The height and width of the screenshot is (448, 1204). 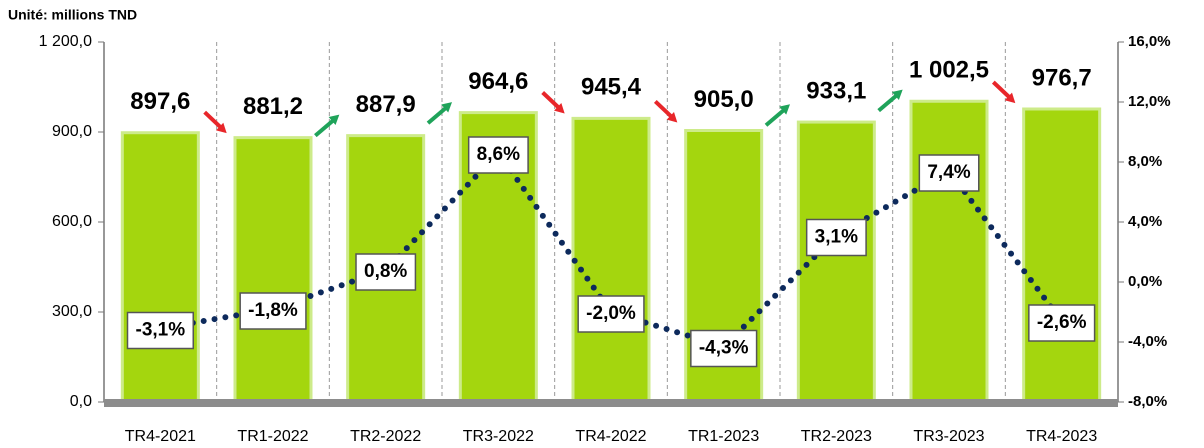 I want to click on y-tick-label: 1 200,0, so click(x=65, y=41).